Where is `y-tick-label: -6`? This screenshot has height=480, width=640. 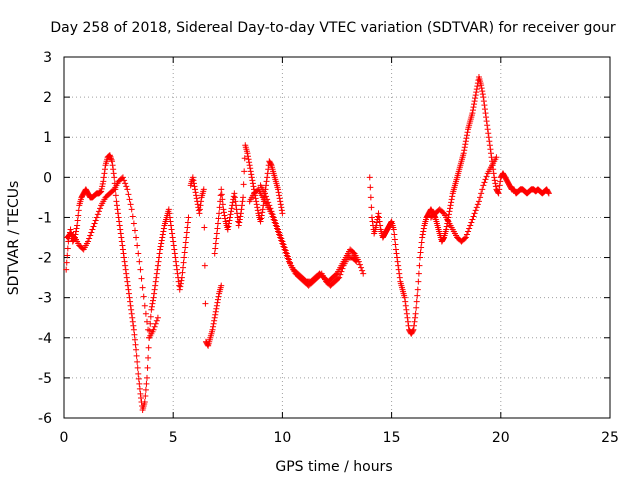 y-tick-label: -6 is located at coordinates (45, 419).